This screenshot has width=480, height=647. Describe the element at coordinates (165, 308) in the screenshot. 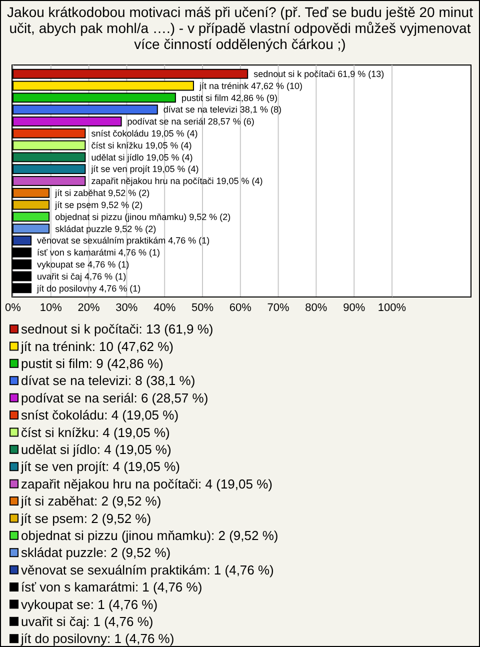

I see `x-tick-label: 40%` at that location.